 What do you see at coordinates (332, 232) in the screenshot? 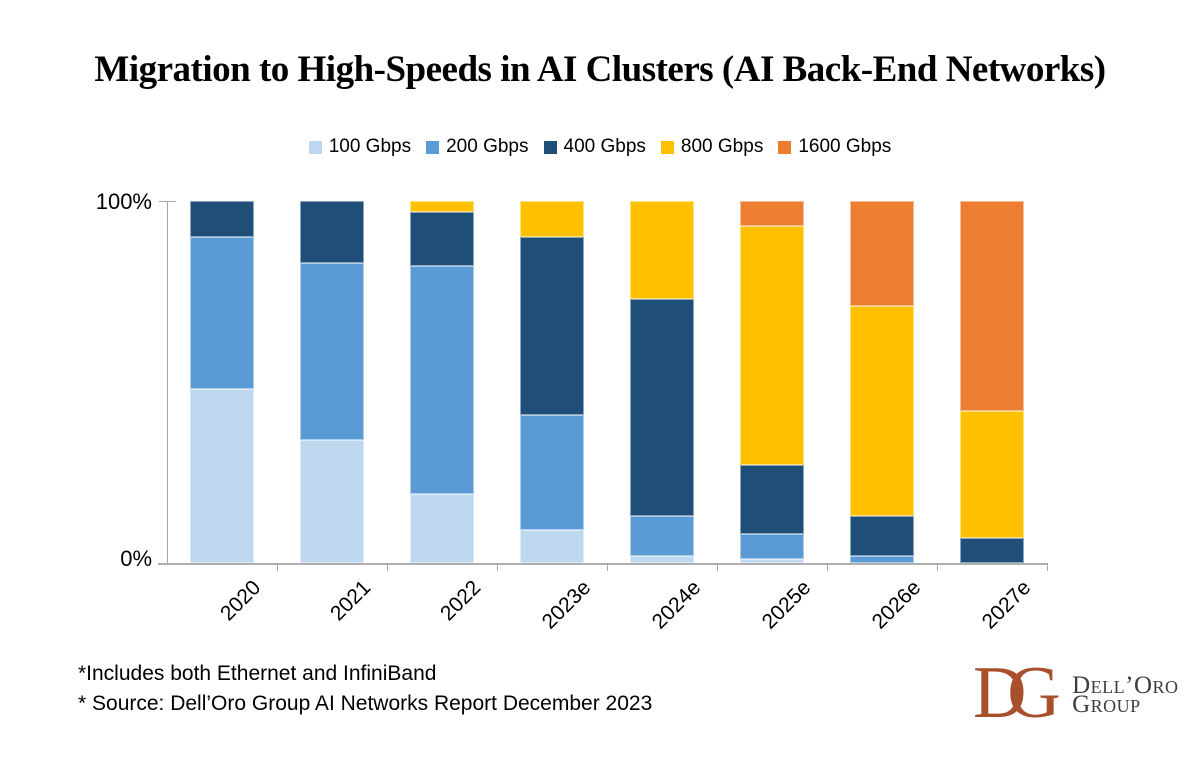
I see `bar-segment-2021-400gbps` at bounding box center [332, 232].